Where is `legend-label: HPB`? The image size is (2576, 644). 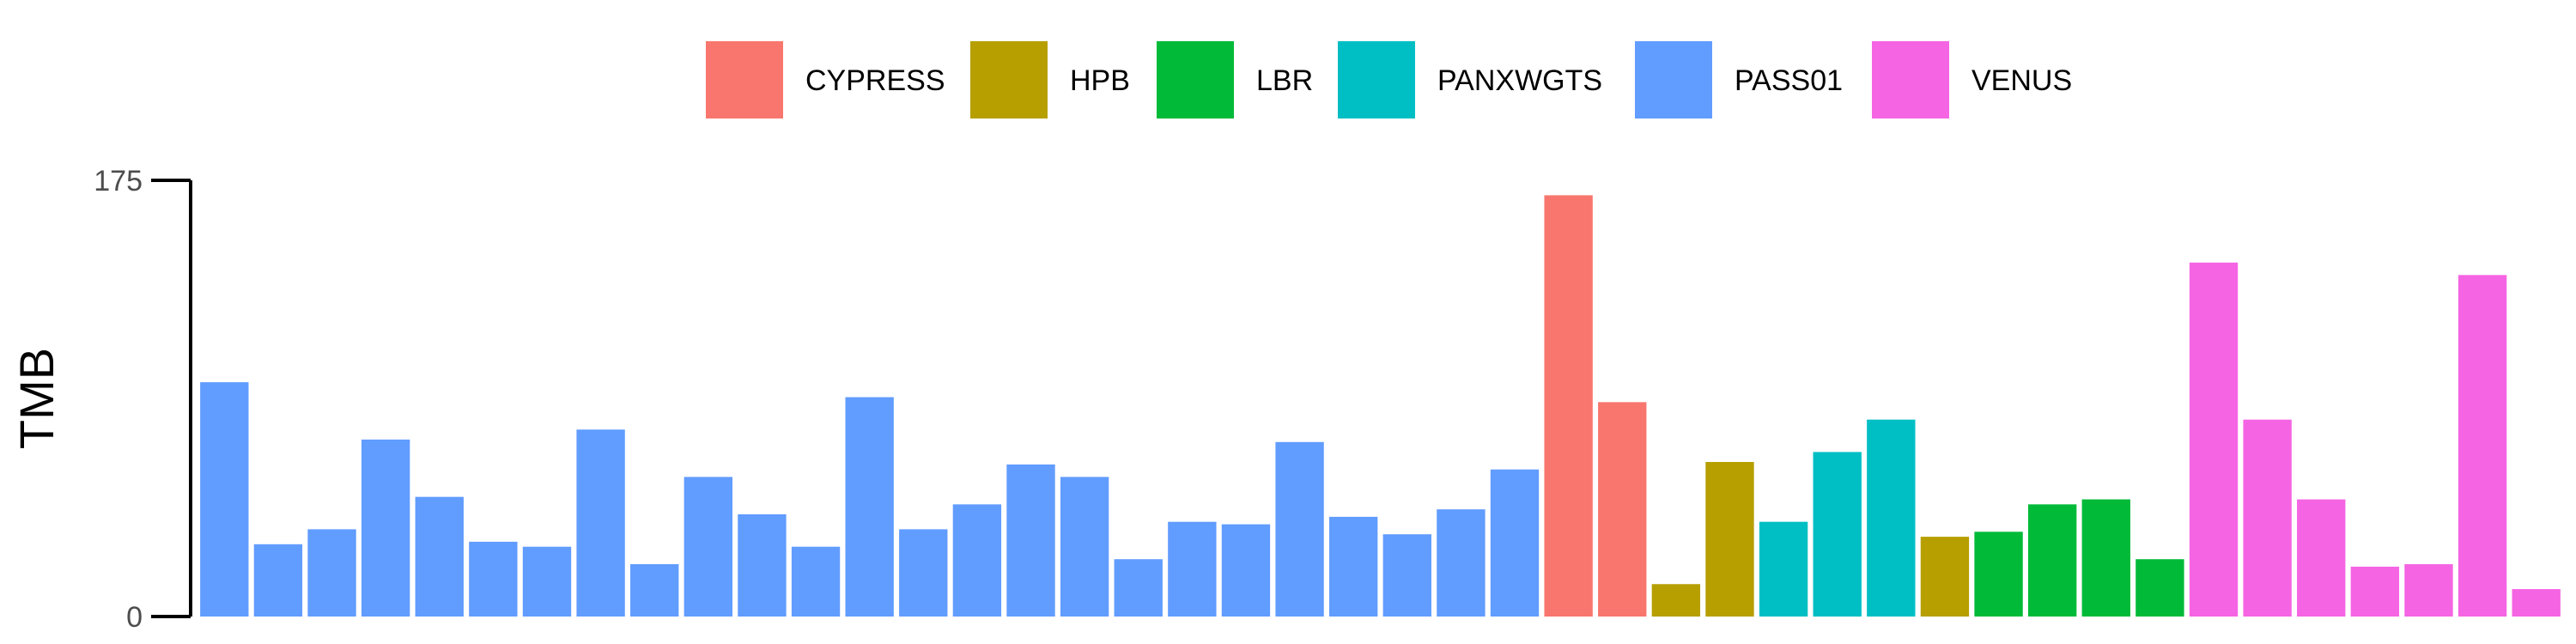
legend-label: HPB is located at coordinates (1100, 80).